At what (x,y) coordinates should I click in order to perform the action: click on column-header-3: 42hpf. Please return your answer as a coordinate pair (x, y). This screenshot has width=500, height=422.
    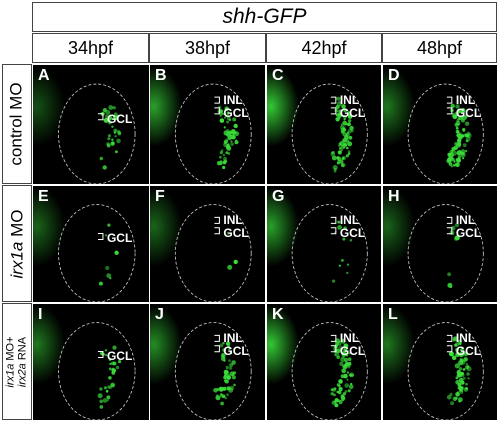
    Looking at the image, I should click on (324, 48).